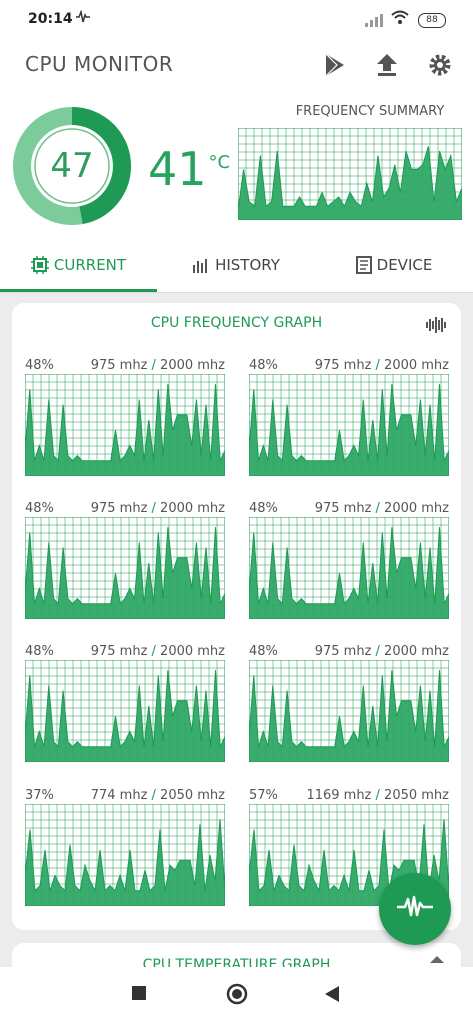  Describe the element at coordinates (400, 19) in the screenshot. I see `wifi-icon` at that location.